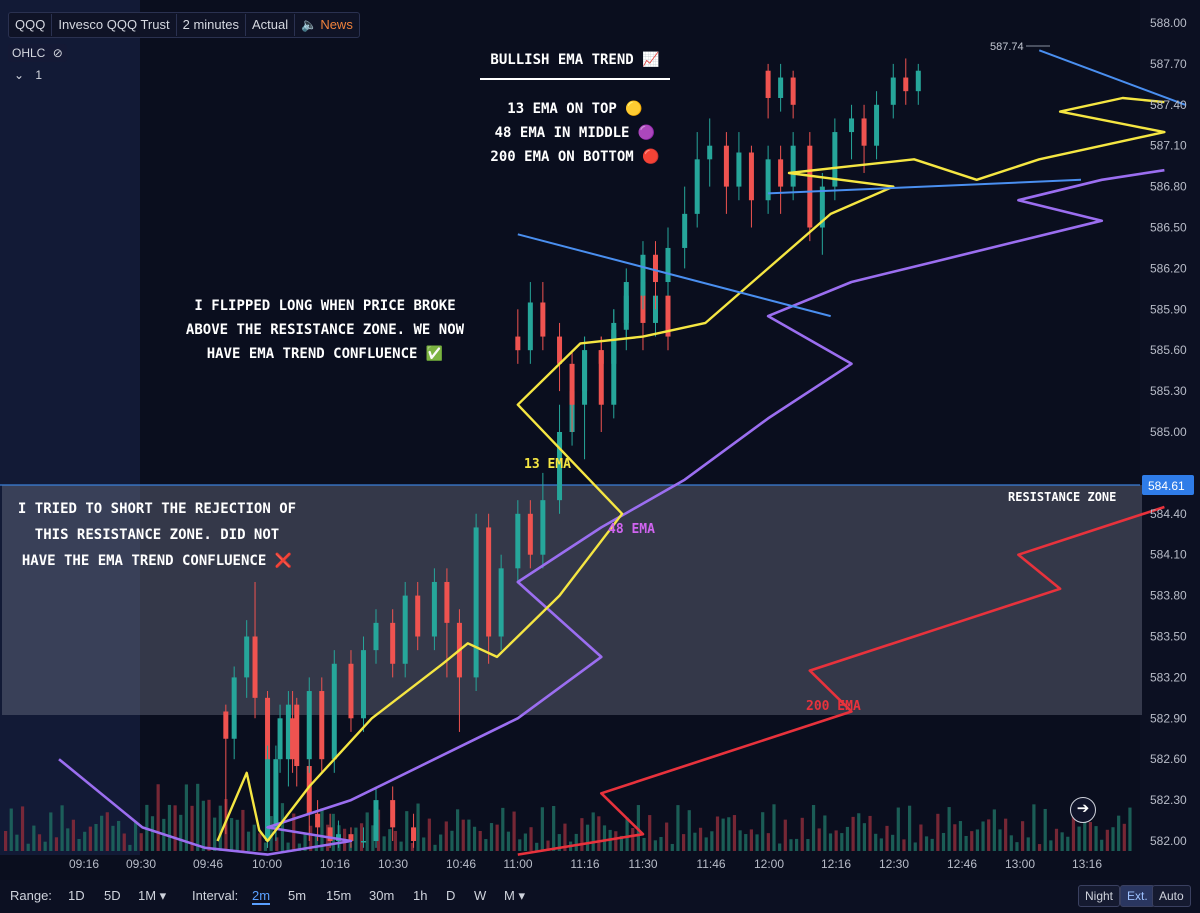 The height and width of the screenshot is (913, 1200). I want to click on night-toggle: Night, so click(1099, 896).